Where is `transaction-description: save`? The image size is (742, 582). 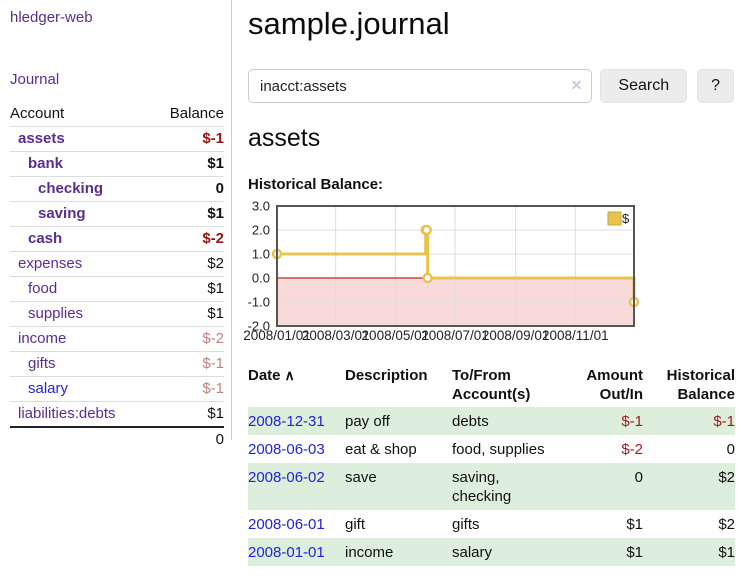 transaction-description: save is located at coordinates (361, 477).